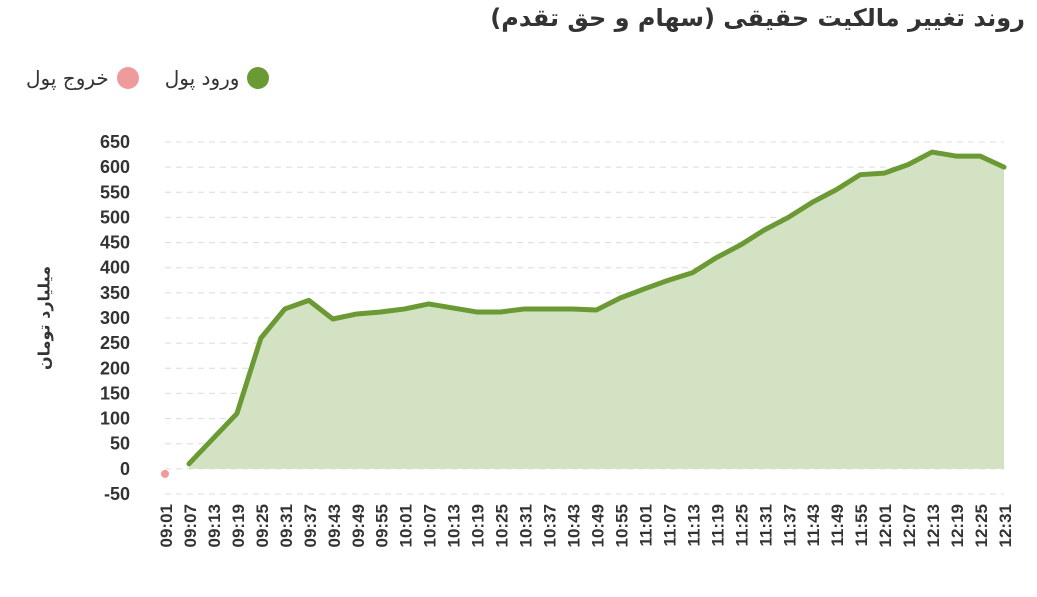 This screenshot has height=597, width=1037. What do you see at coordinates (115, 167) in the screenshot?
I see `y-tick-label: 600` at bounding box center [115, 167].